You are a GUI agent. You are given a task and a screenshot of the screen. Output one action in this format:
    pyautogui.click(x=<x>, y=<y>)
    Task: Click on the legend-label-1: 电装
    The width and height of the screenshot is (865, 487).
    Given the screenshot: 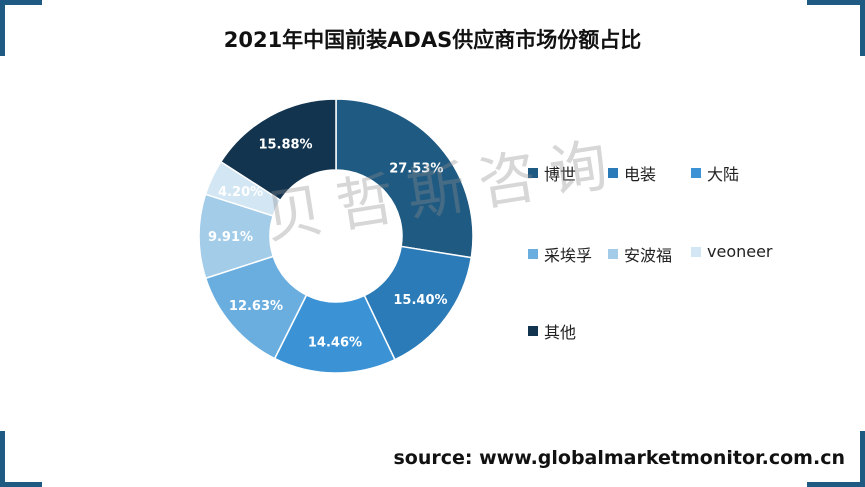 What is the action you would take?
    pyautogui.click(x=640, y=174)
    